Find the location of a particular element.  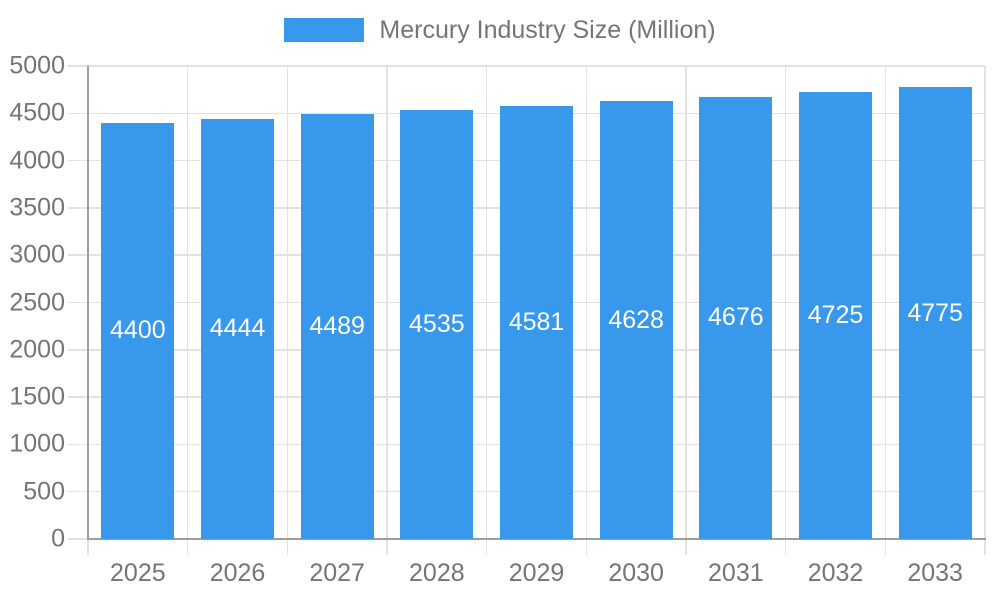

bar-value-label: 4489 is located at coordinates (337, 326).